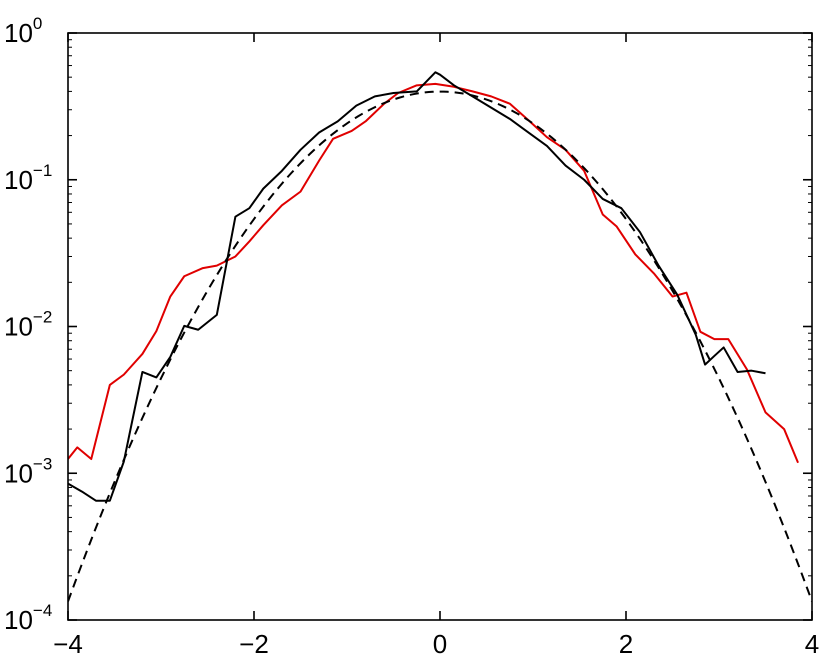 The height and width of the screenshot is (662, 830). I want to click on y-tick-label: 10⁰, so click(23, 31).